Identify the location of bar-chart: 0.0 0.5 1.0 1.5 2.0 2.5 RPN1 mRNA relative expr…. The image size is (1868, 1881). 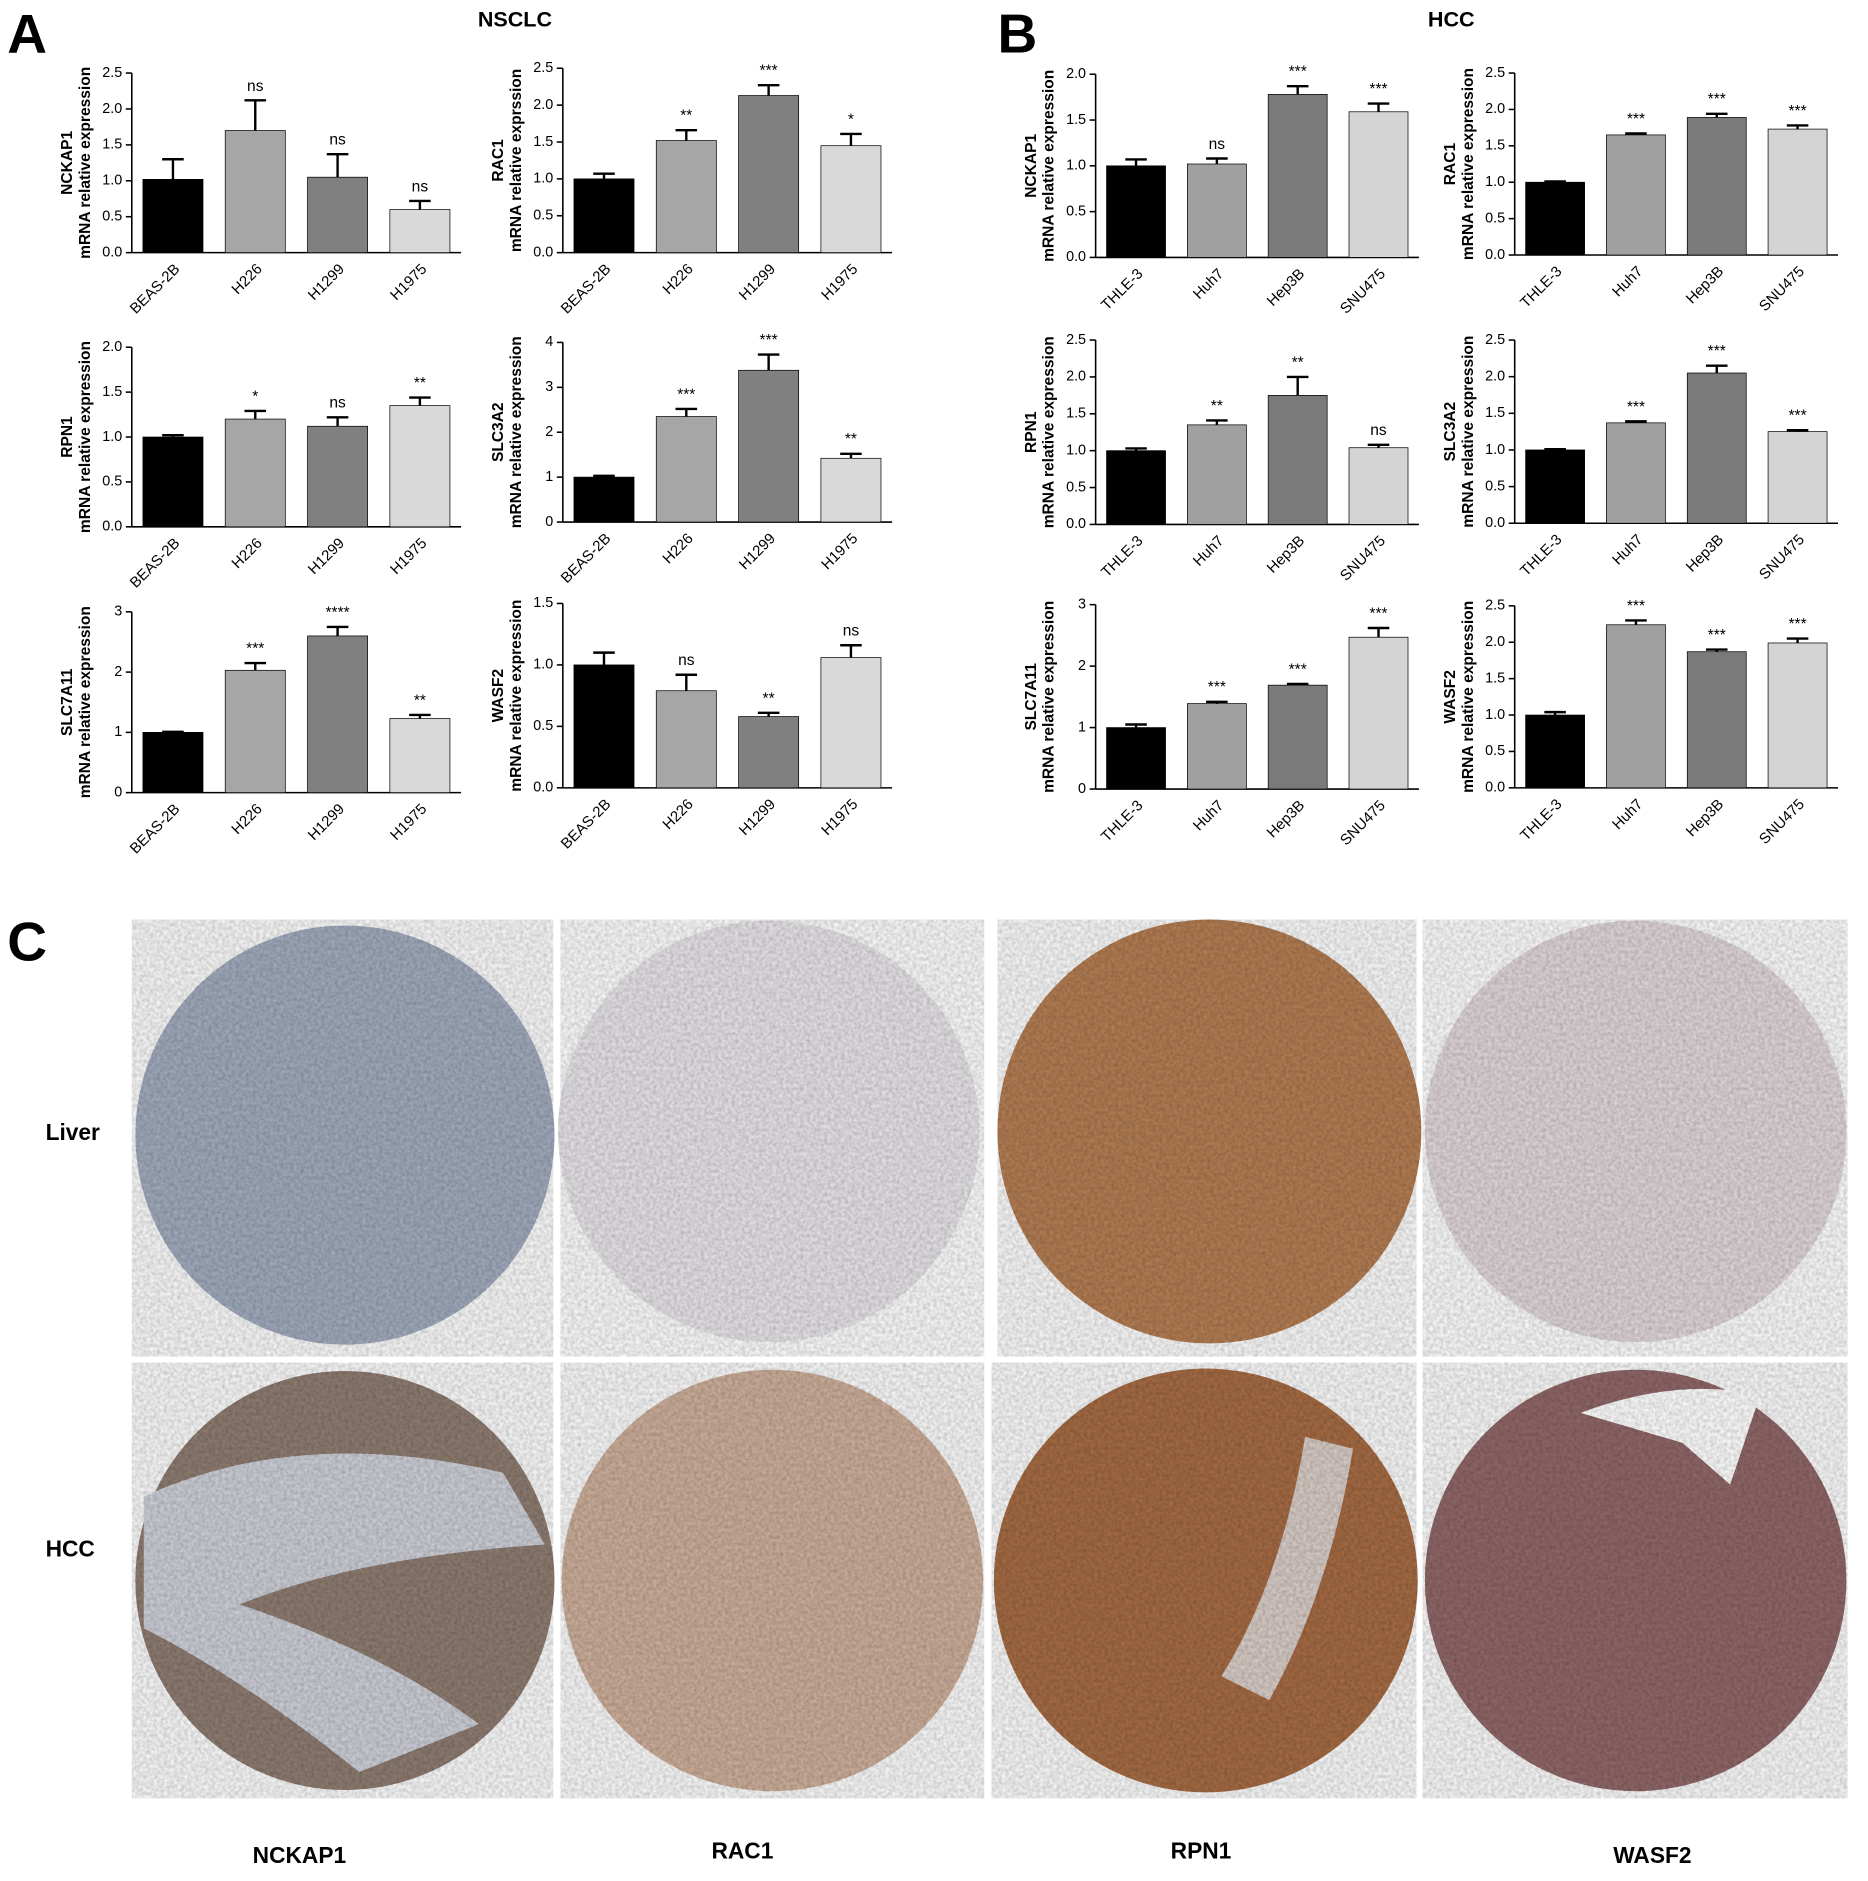
(1221, 458).